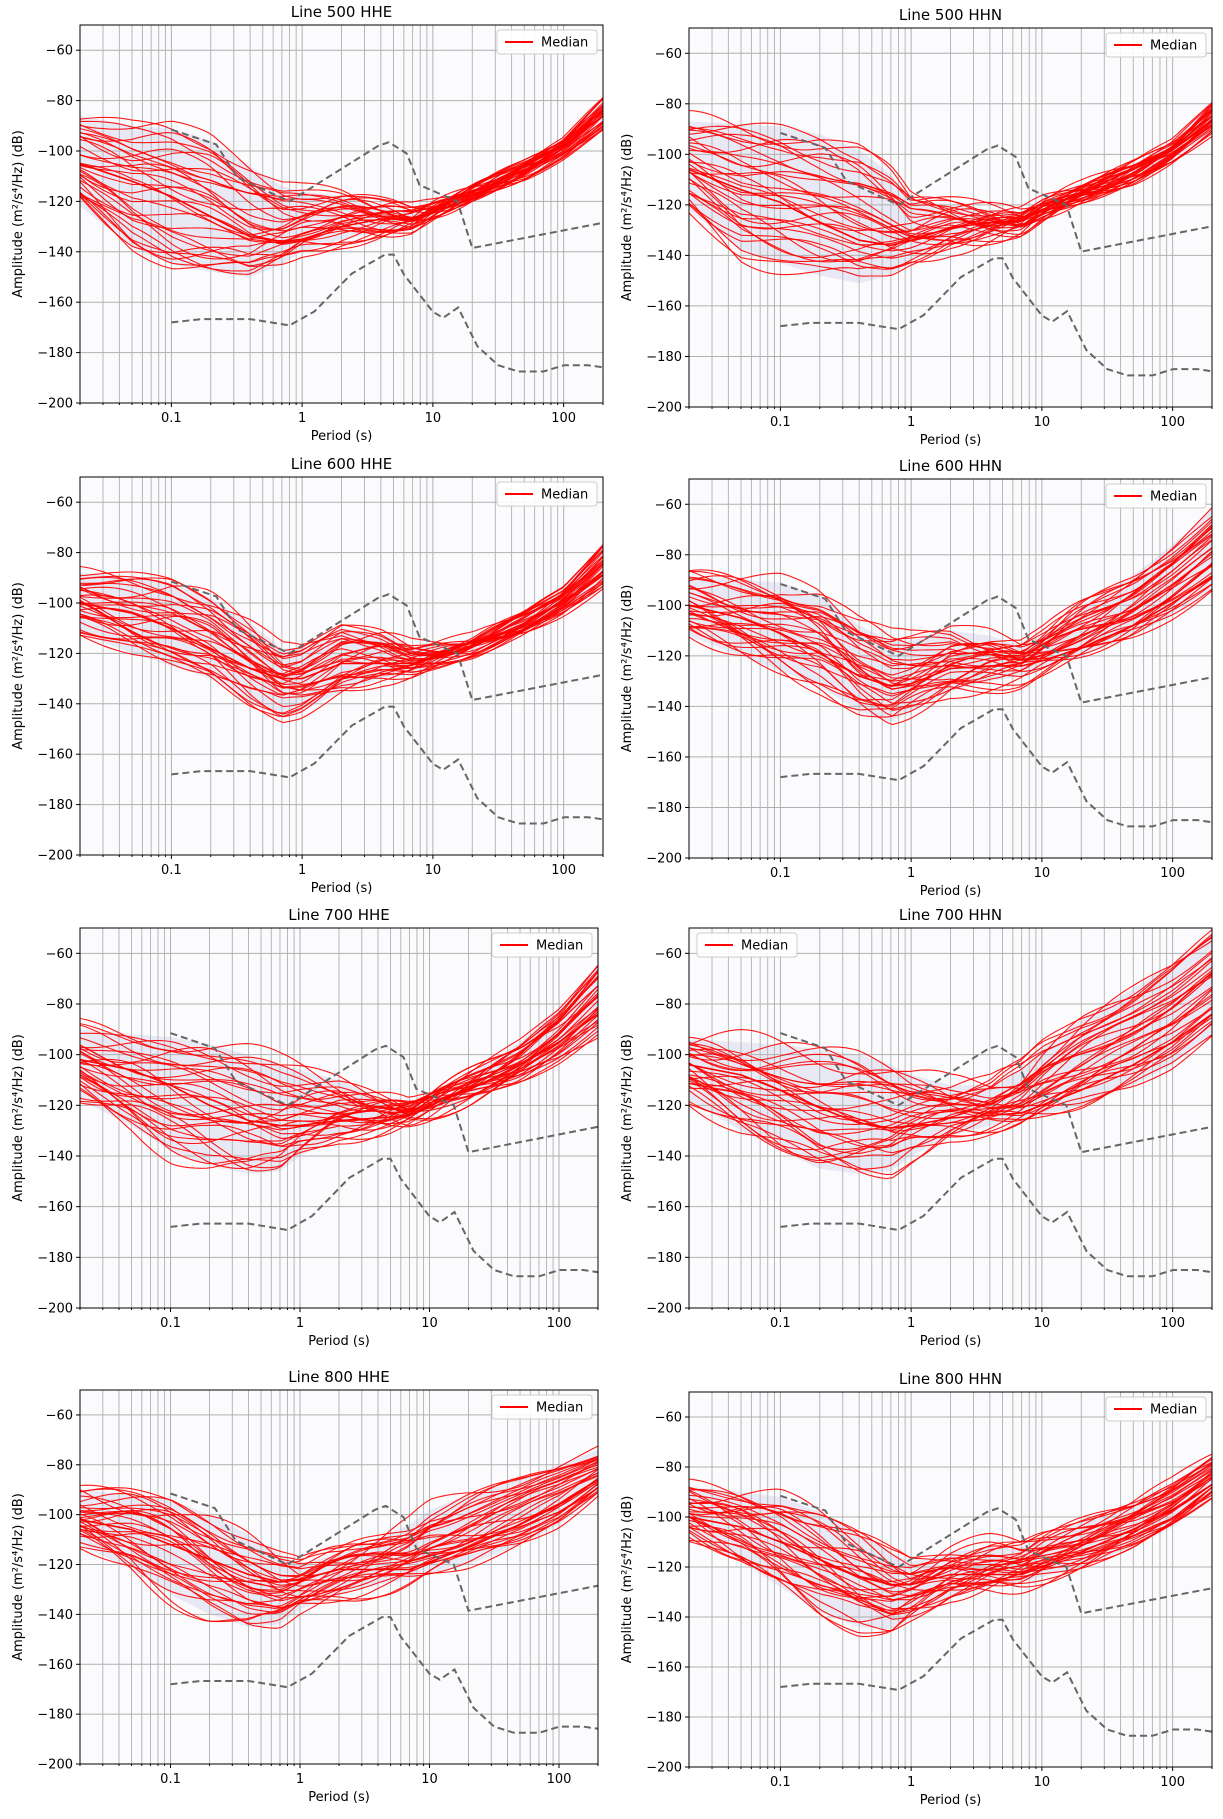  What do you see at coordinates (55, 704) in the screenshot?
I see `y-tick-label: −140` at bounding box center [55, 704].